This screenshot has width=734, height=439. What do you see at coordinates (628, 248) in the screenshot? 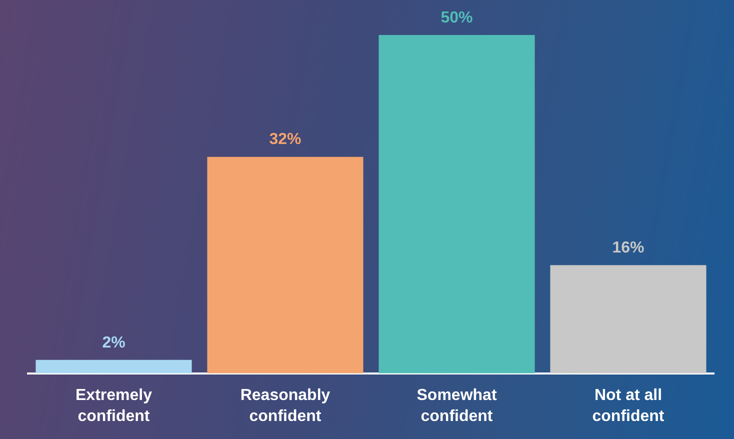
I see `data-label: 16%` at bounding box center [628, 248].